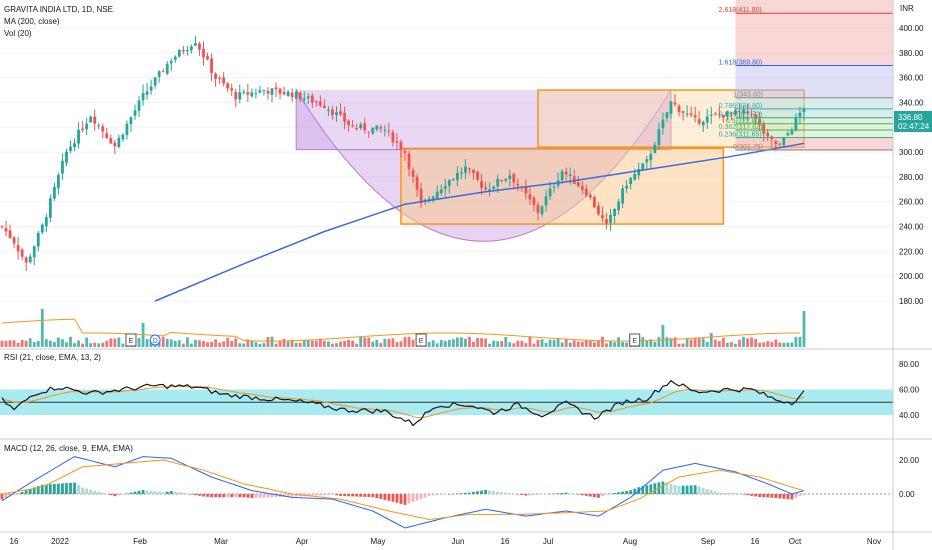  I want to click on earnings-marker, so click(421, 340).